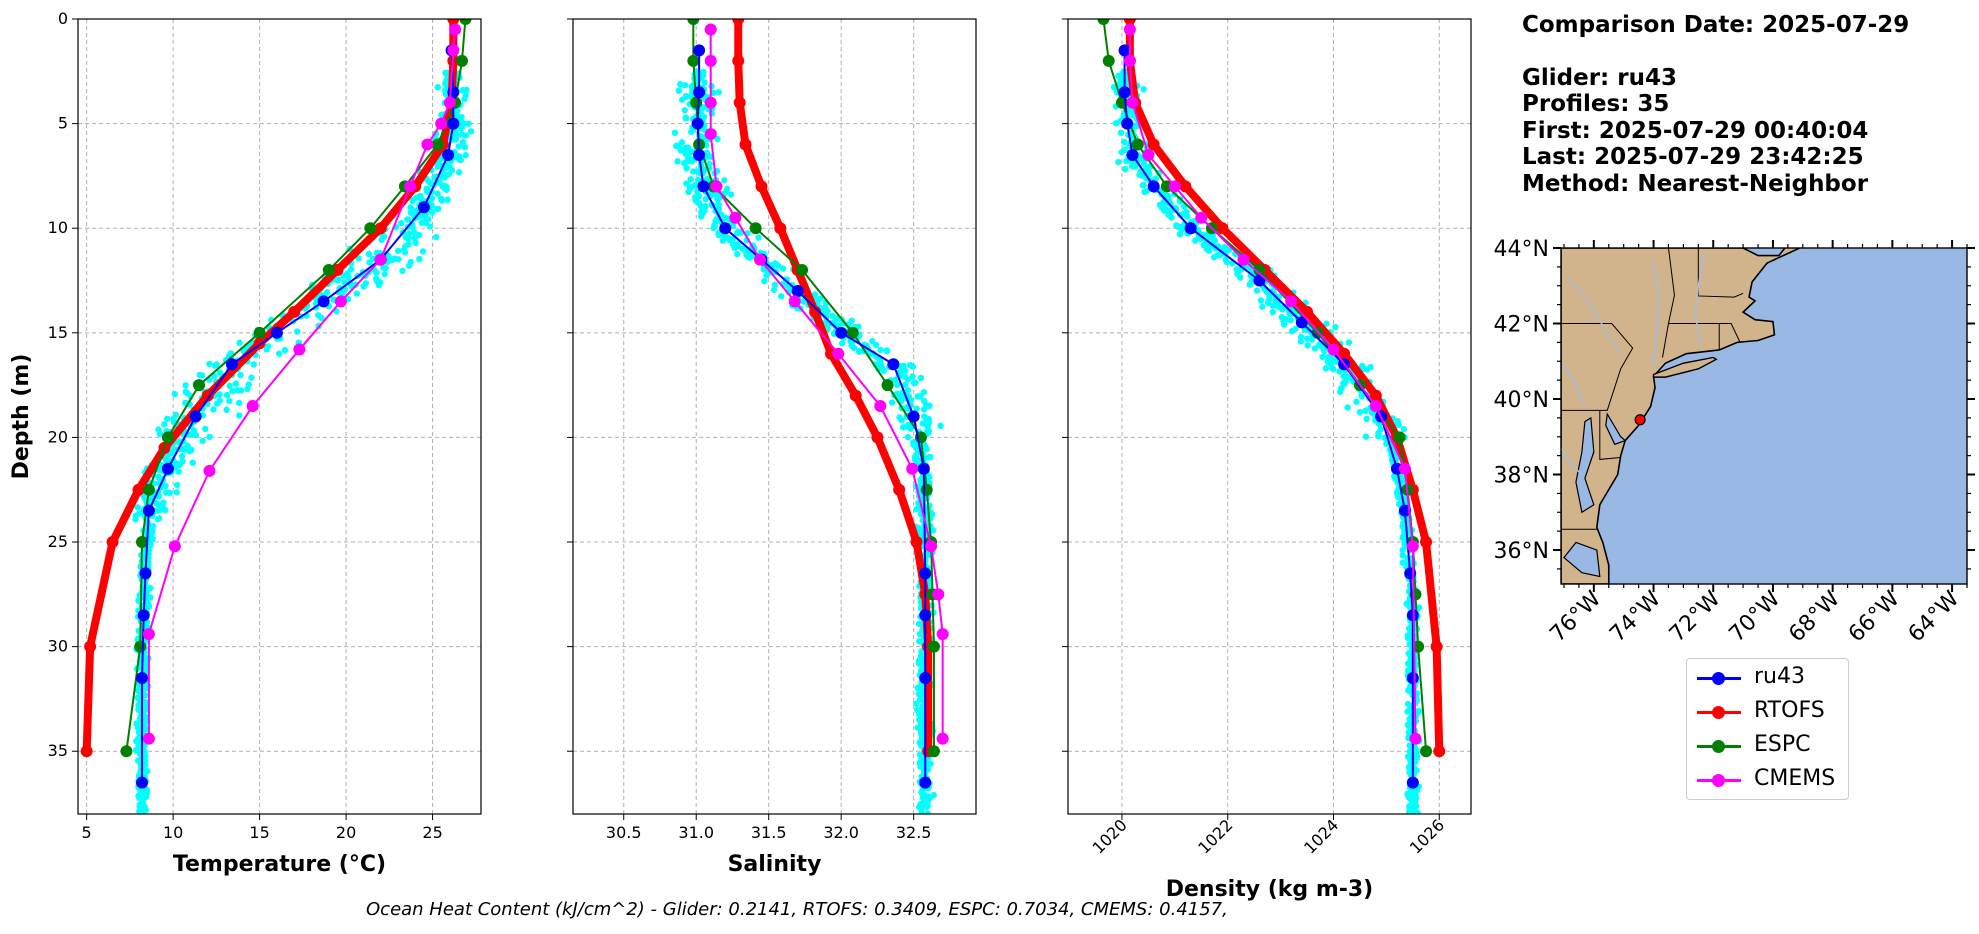  What do you see at coordinates (1814, 616) in the screenshot?
I see `map-lon-label: 68°W` at bounding box center [1814, 616].